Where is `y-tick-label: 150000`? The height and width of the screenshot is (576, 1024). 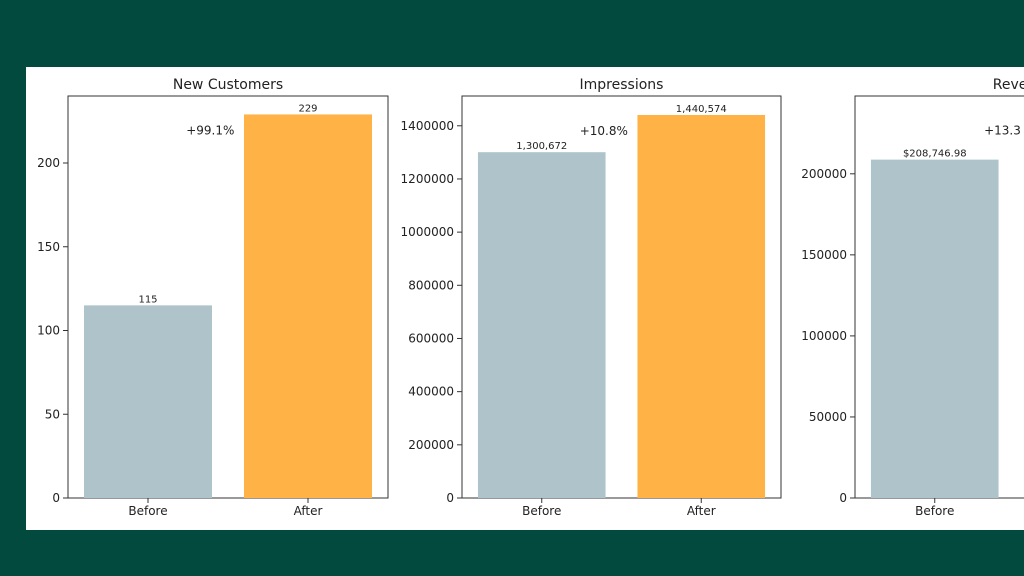
y-tick-label: 150000 is located at coordinates (824, 255).